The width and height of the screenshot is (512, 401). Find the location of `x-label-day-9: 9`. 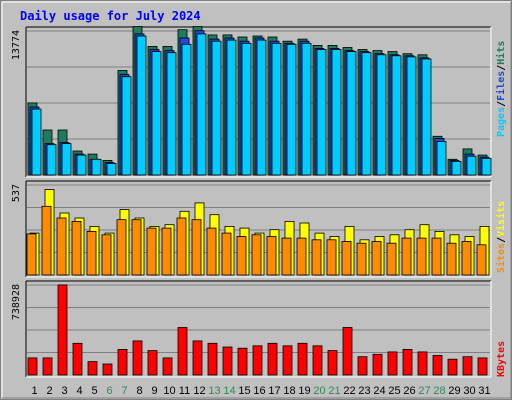

x-label-day-9: 9 is located at coordinates (154, 391).